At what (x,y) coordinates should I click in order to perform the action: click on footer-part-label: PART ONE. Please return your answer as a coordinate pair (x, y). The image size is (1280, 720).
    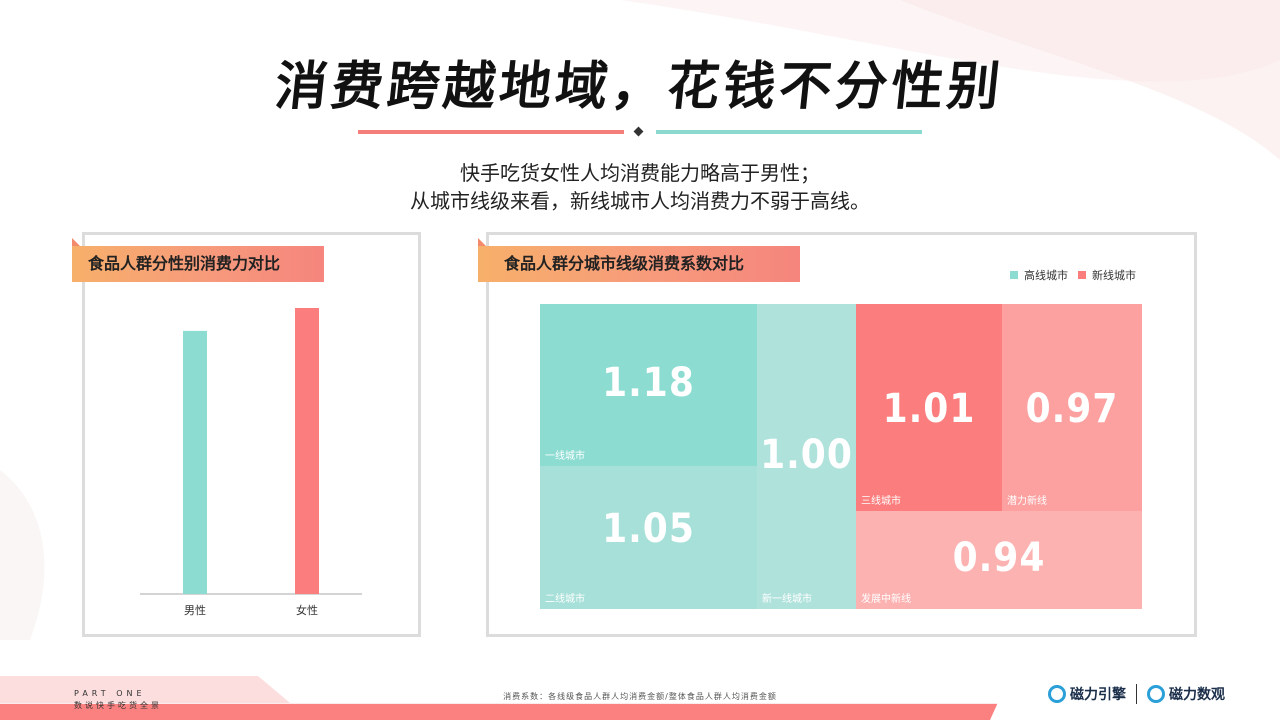
    Looking at the image, I should click on (110, 693).